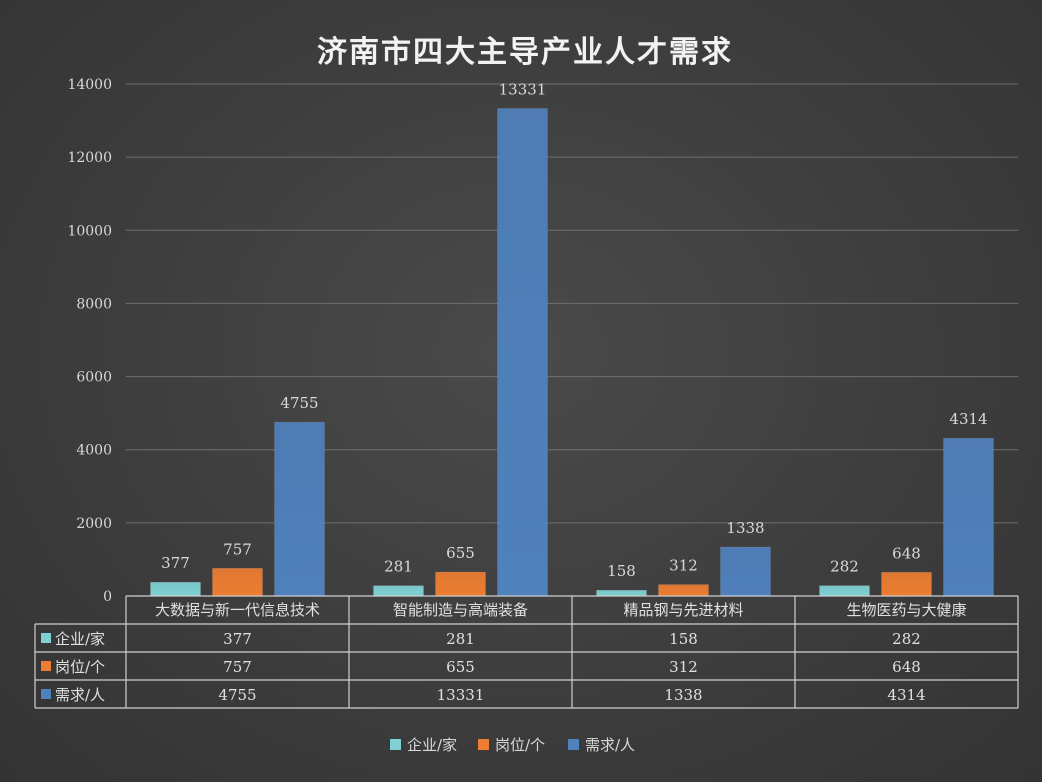 This screenshot has width=1042, height=782. Describe the element at coordinates (94, 524) in the screenshot. I see `y-tick-label: 2000` at that location.